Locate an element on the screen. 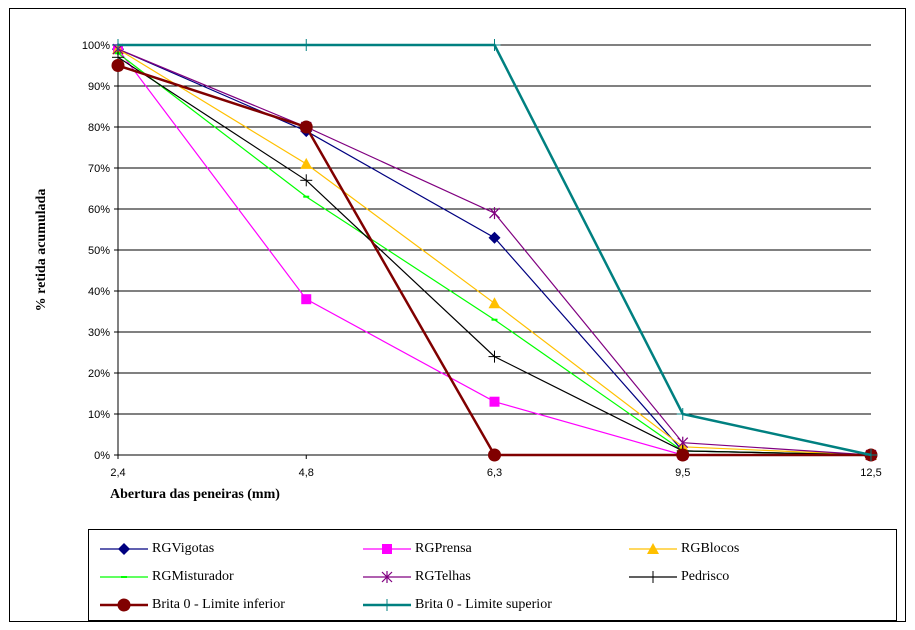 This screenshot has width=915, height=630. x-tick-label: 9,5 is located at coordinates (682, 473).